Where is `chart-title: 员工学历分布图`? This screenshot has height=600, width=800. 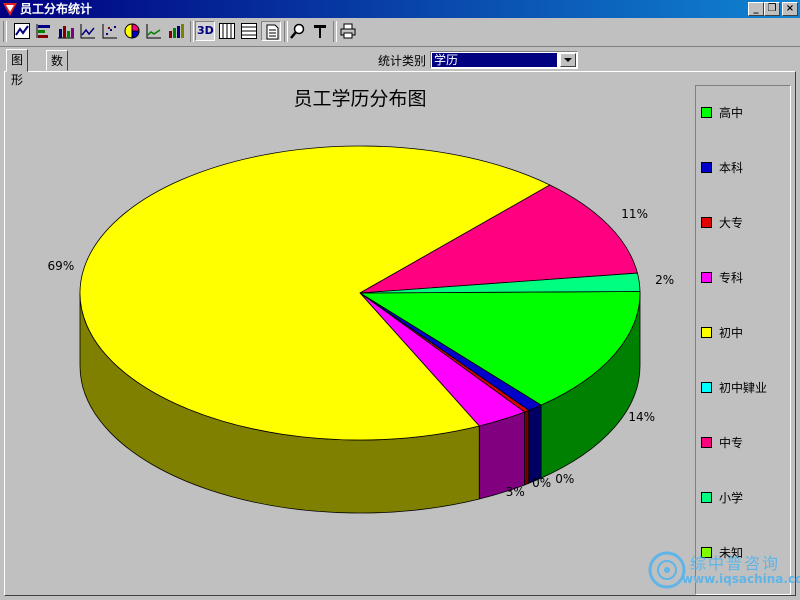
chart-title: 员工学历分布图 is located at coordinates (360, 99).